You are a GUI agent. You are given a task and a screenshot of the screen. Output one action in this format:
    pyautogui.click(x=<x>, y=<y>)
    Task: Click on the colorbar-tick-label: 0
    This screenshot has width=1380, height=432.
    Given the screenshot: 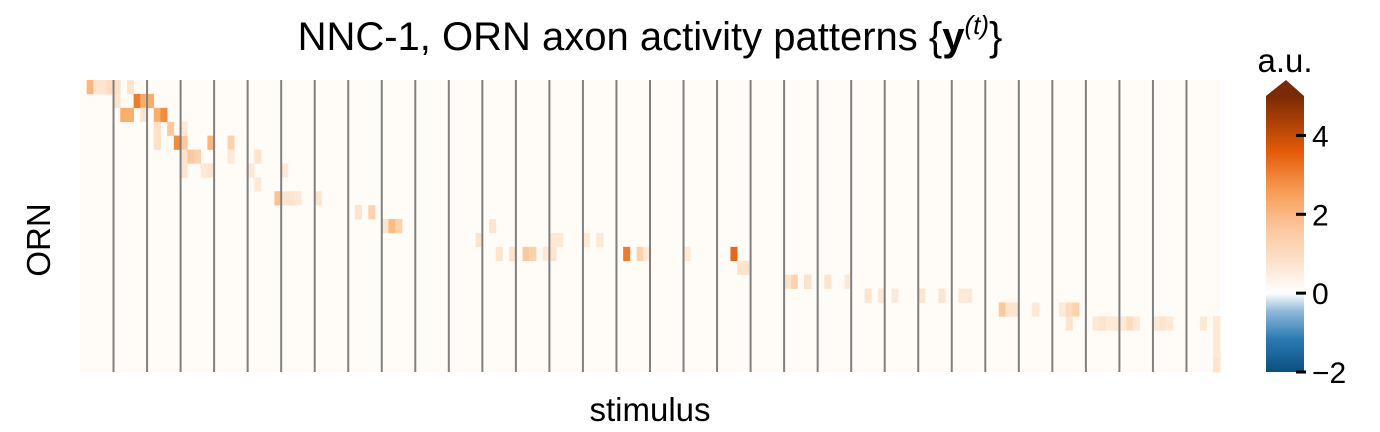 What is the action you would take?
    pyautogui.click(x=1320, y=294)
    